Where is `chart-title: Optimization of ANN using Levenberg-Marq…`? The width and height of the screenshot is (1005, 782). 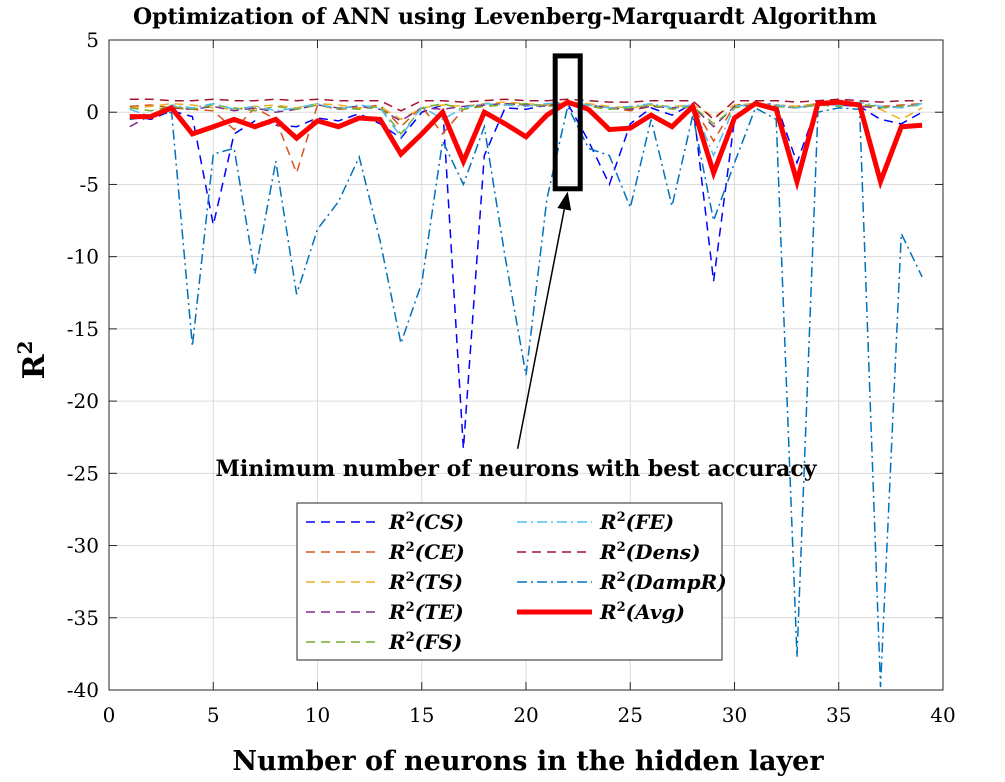 chart-title: Optimization of ANN using Levenberg-Marq… is located at coordinates (505, 17).